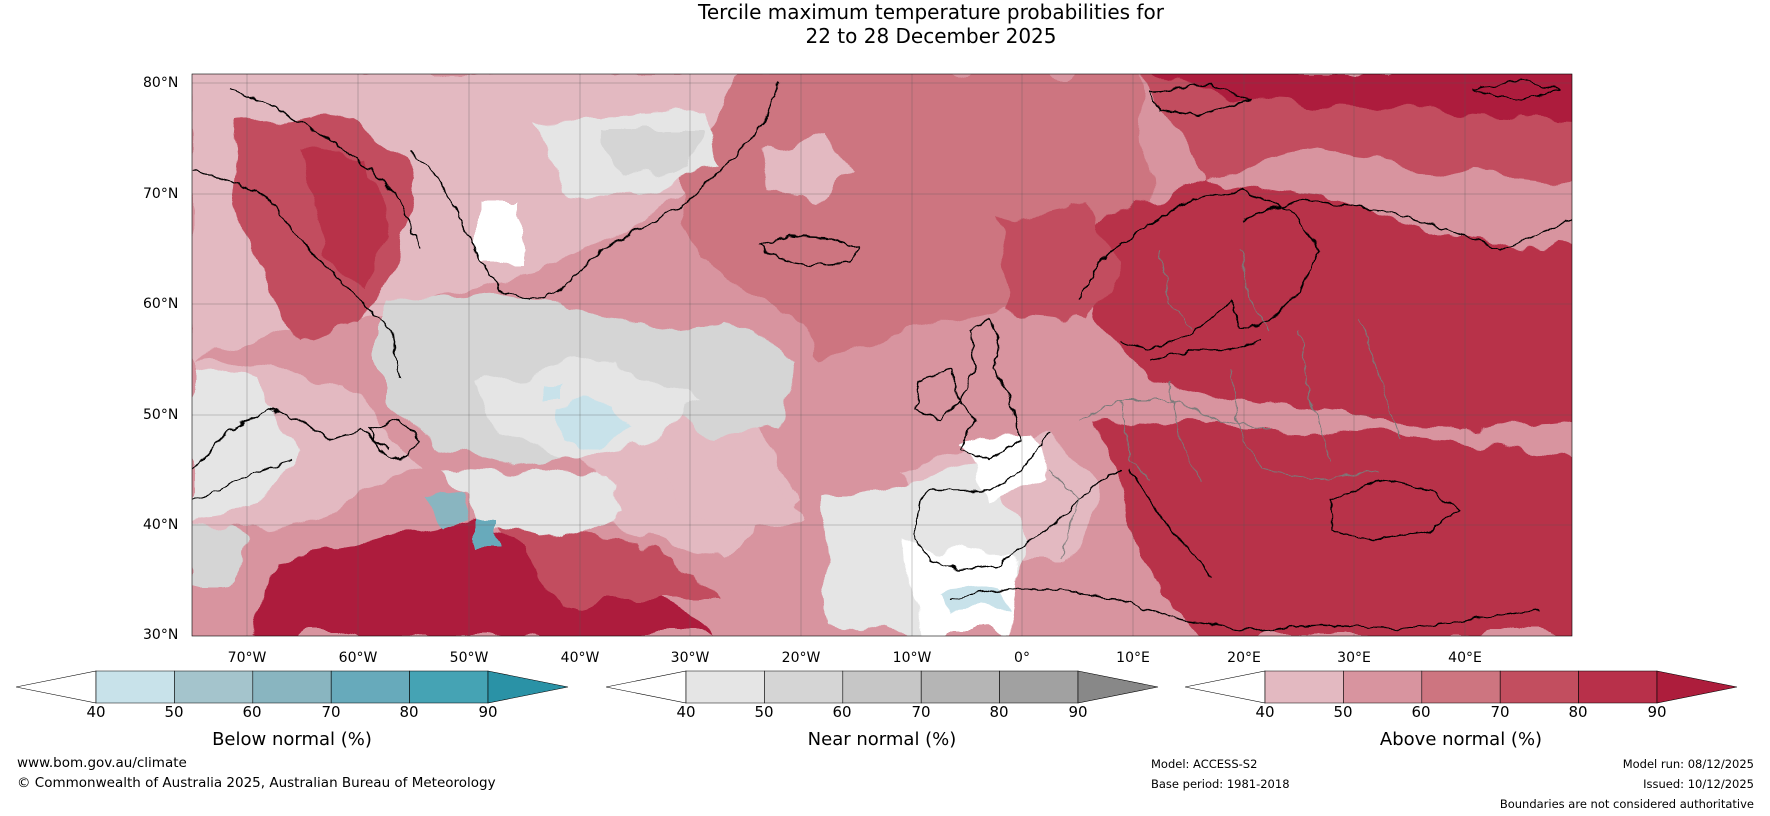 The width and height of the screenshot is (1770, 816). What do you see at coordinates (1657, 712) in the screenshot?
I see `above-tick-90: 90` at bounding box center [1657, 712].